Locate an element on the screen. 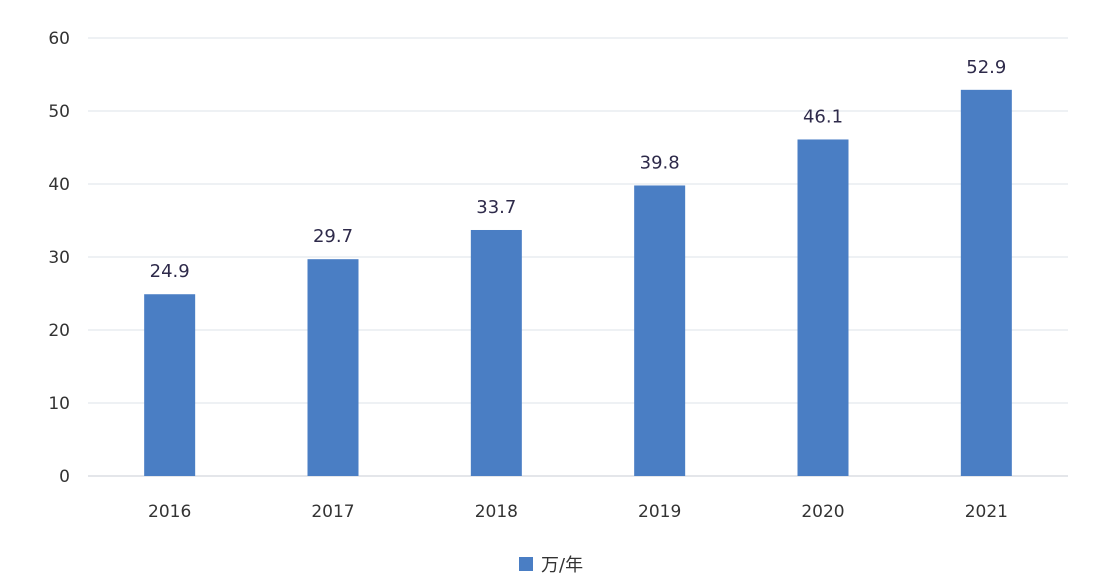  x-tick-label: 2017 is located at coordinates (332, 512).